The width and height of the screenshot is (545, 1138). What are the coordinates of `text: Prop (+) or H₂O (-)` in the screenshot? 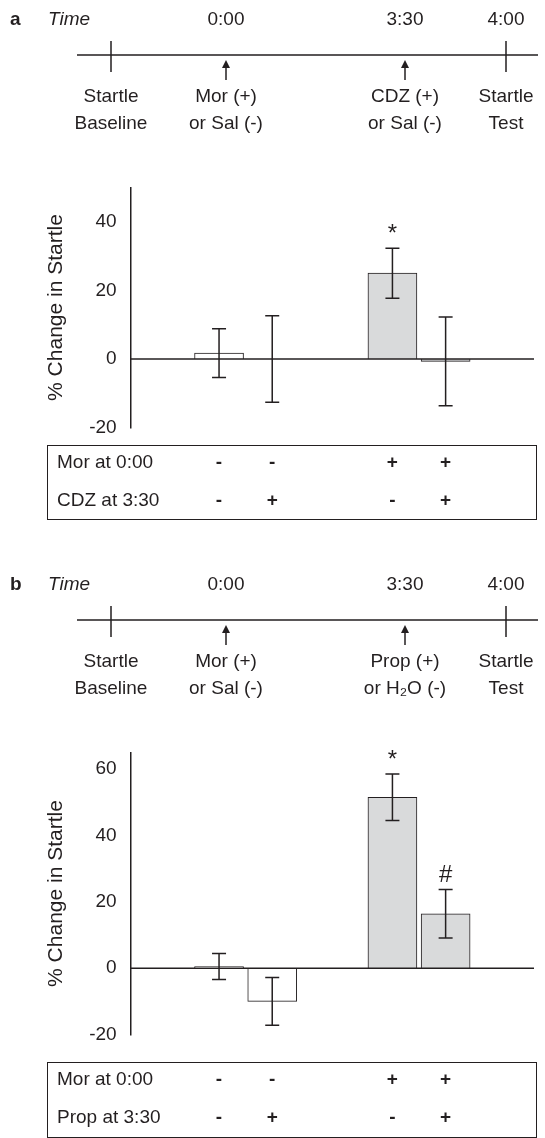 It's located at (405, 674).